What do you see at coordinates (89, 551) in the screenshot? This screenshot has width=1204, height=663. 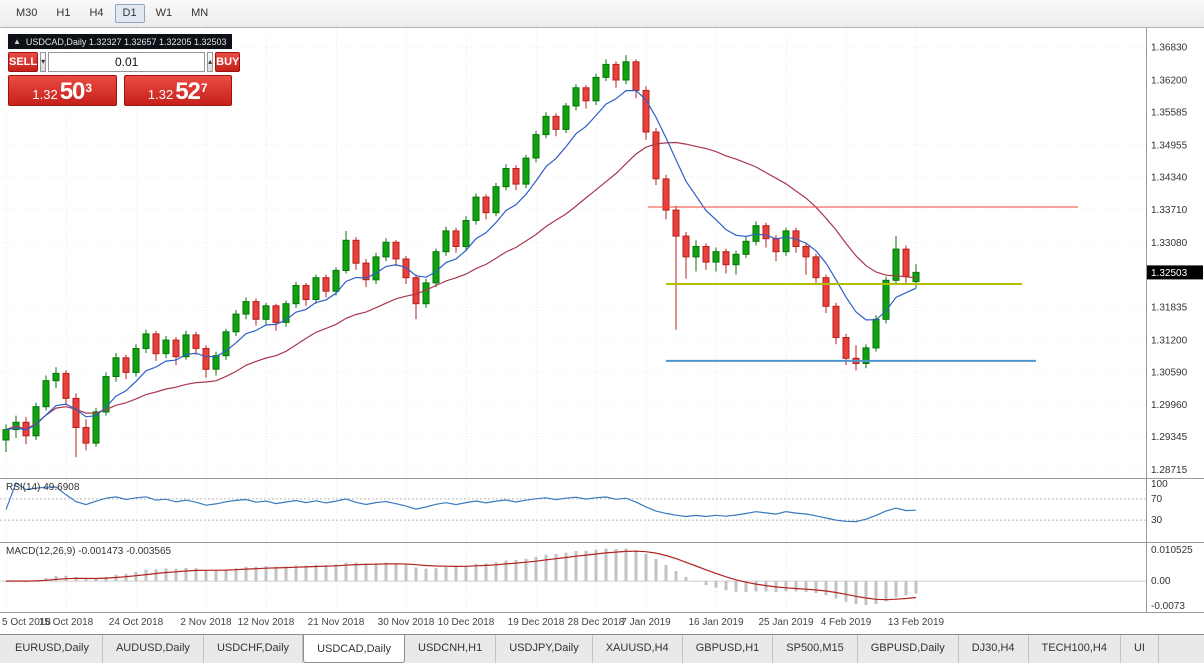 I see `macd-label: MACD(12,26,9) -0.001473 -0.003565` at bounding box center [89, 551].